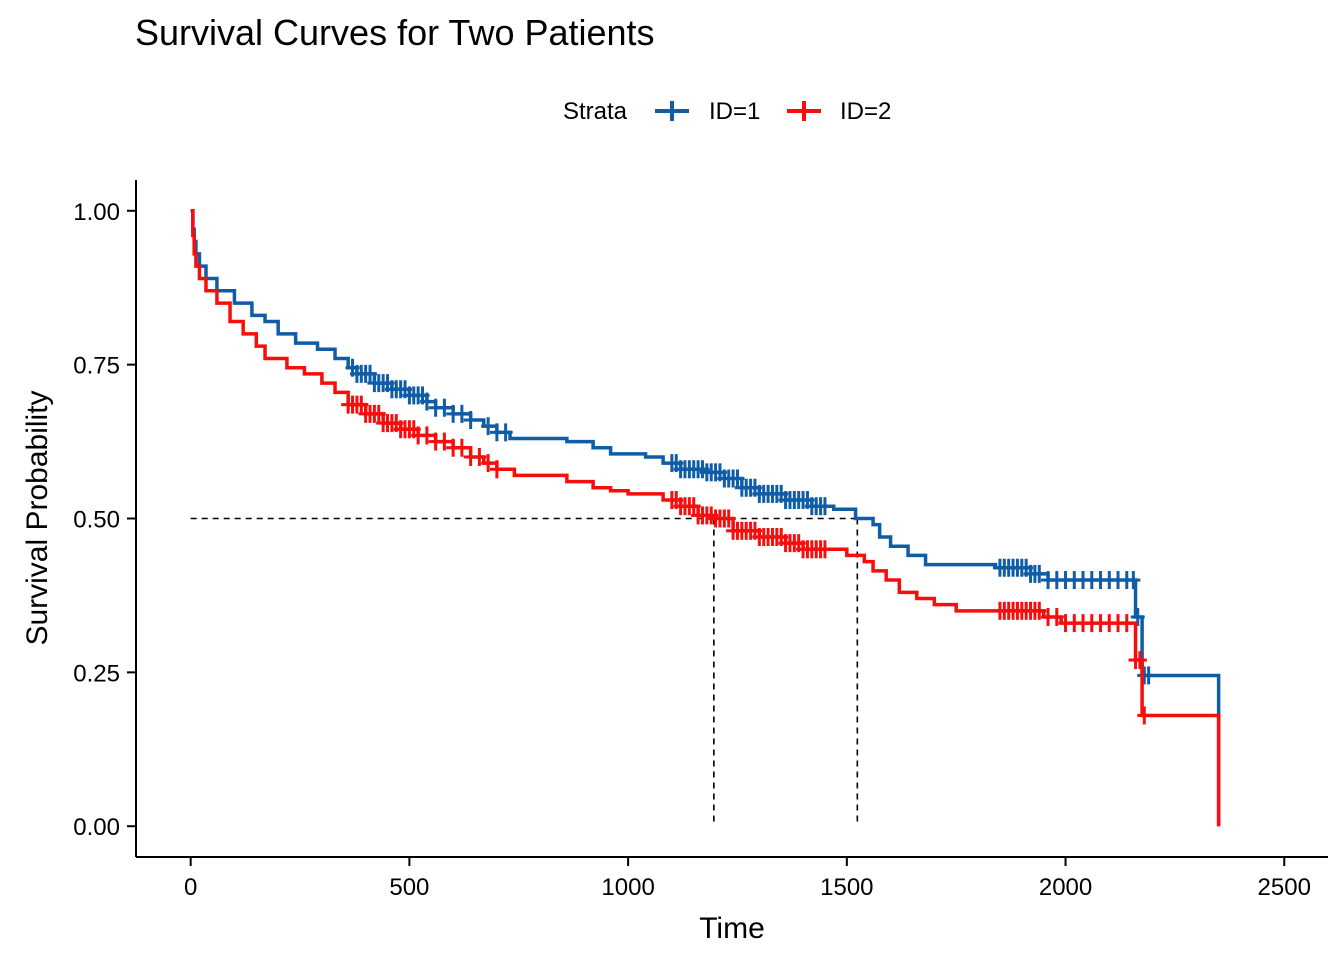 The width and height of the screenshot is (1344, 960). What do you see at coordinates (96, 673) in the screenshot?
I see `y-tick-label: 0.25` at bounding box center [96, 673].